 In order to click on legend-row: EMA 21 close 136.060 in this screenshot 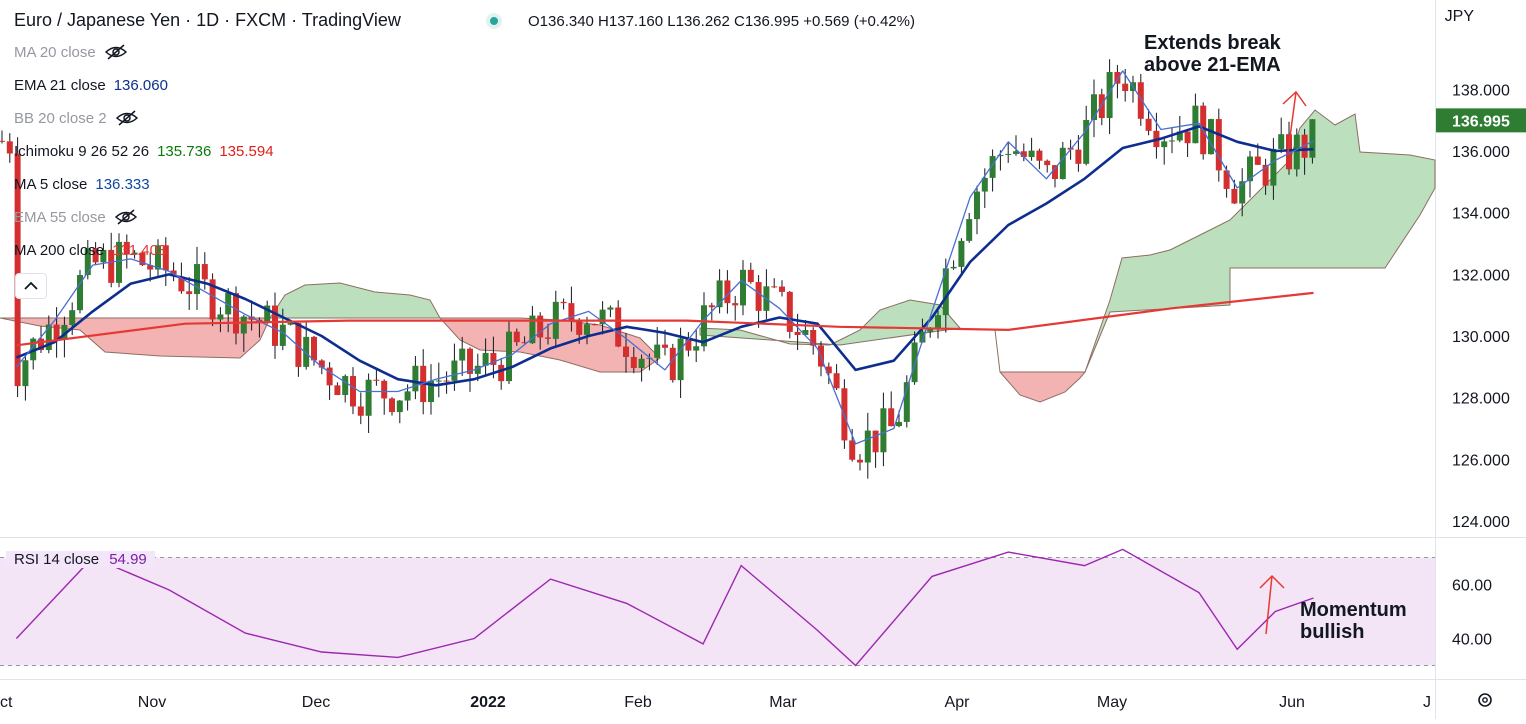, I will do `click(91, 85)`.